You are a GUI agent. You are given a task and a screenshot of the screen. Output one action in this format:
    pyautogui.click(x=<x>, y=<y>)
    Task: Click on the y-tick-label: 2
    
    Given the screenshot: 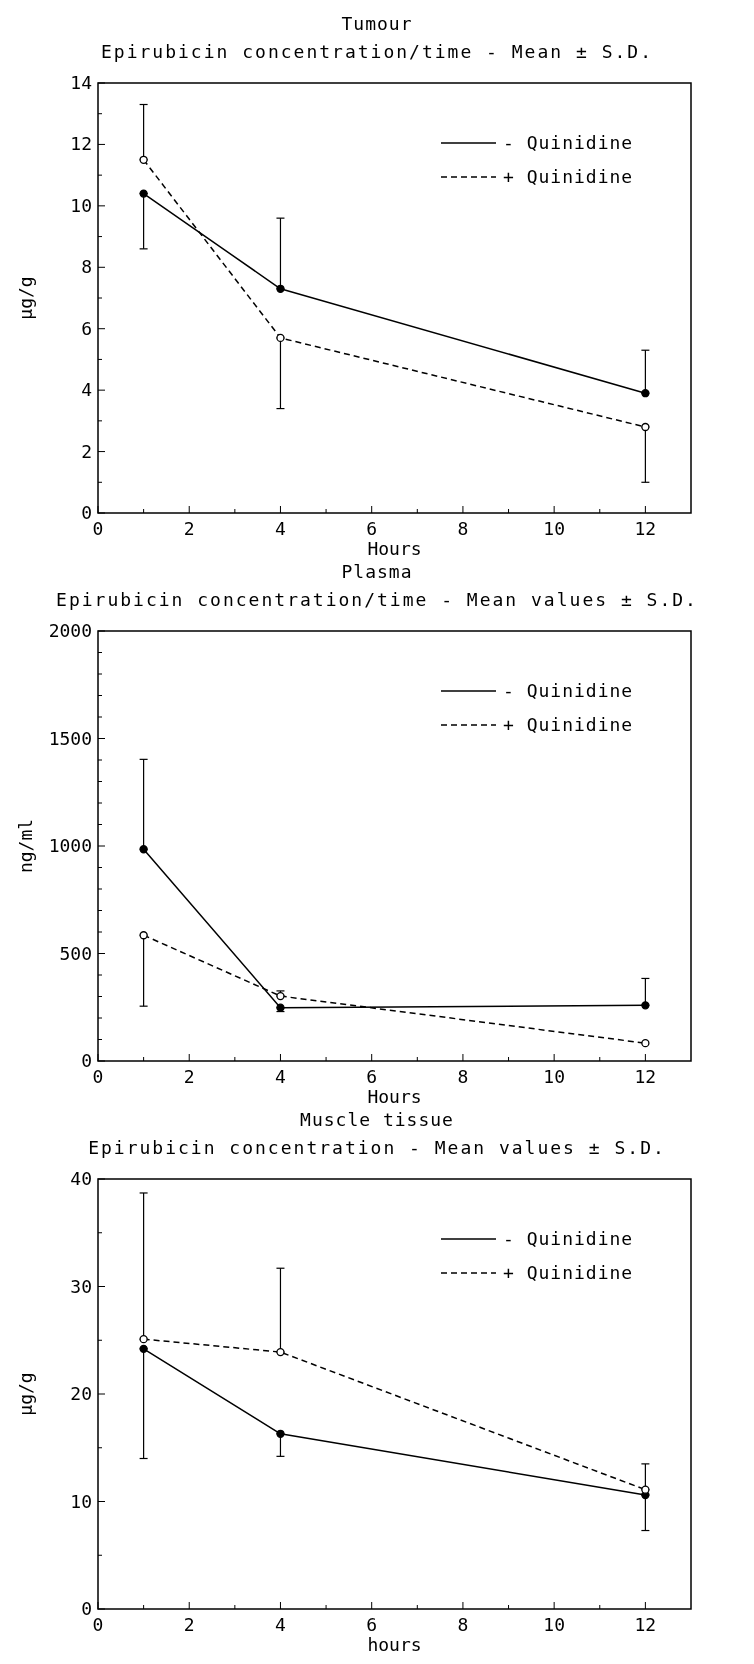 What is the action you would take?
    pyautogui.click(x=86, y=451)
    